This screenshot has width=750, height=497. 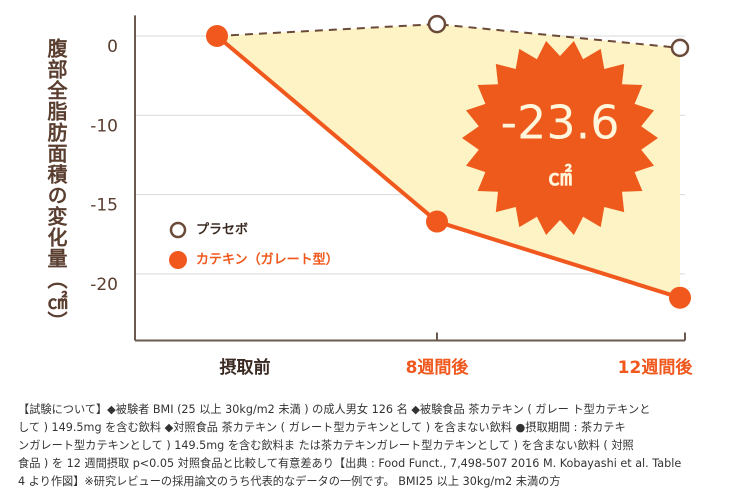 I want to click on series-line, so click(x=448, y=36).